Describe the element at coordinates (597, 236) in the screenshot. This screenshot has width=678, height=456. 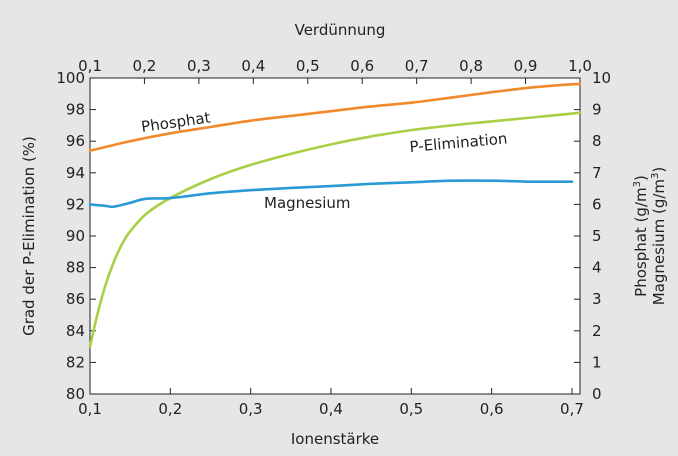
I see `right-tick-label: 5` at that location.